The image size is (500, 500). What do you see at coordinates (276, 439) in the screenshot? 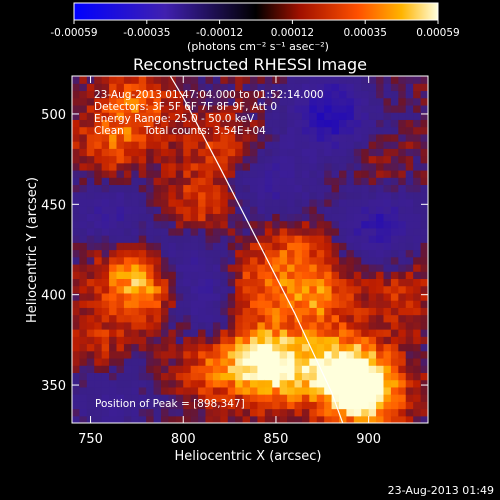
I see `x-tick-label: 850` at bounding box center [276, 439].